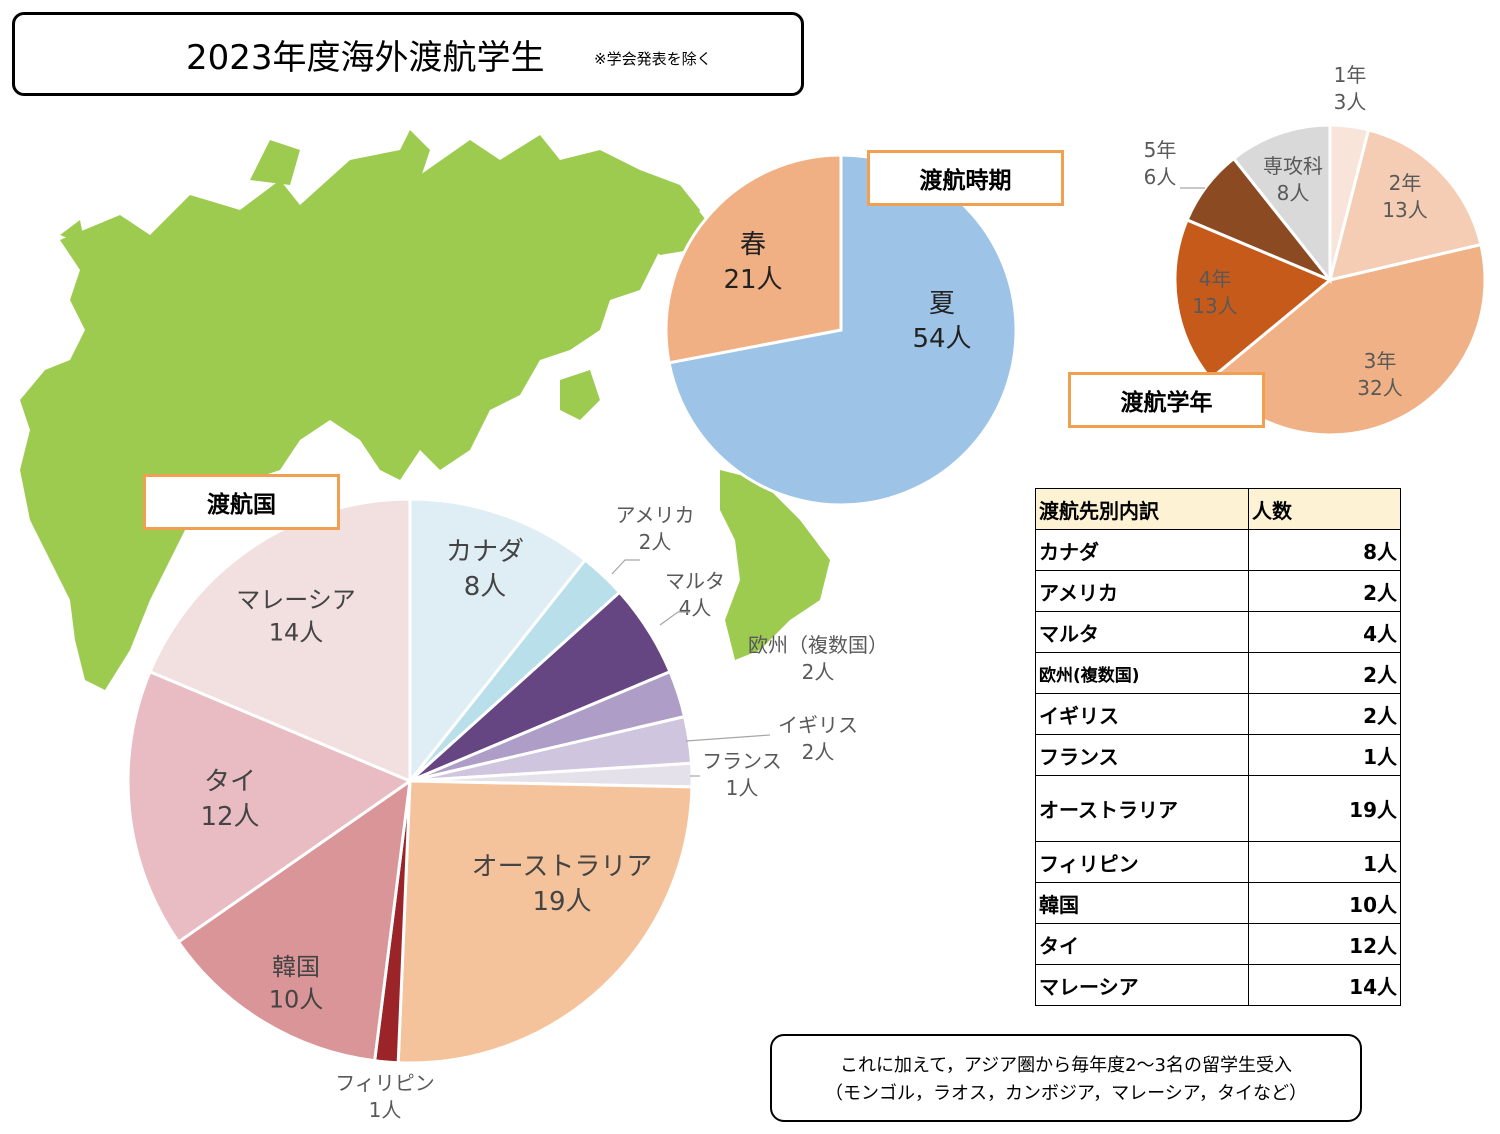 The height and width of the screenshot is (1134, 1500). What do you see at coordinates (942, 304) in the screenshot?
I see `season-summer-name-label: 夏` at bounding box center [942, 304].